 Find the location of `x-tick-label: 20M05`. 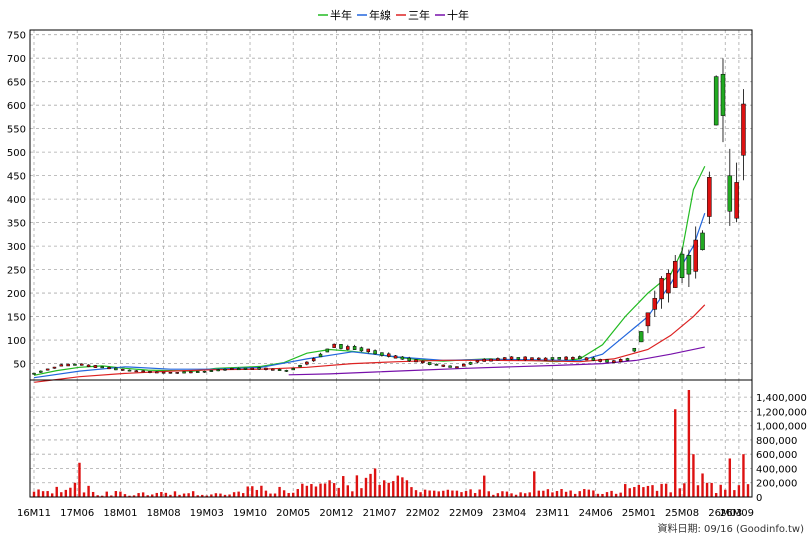

x-tick-label: 20M05 is located at coordinates (293, 513).